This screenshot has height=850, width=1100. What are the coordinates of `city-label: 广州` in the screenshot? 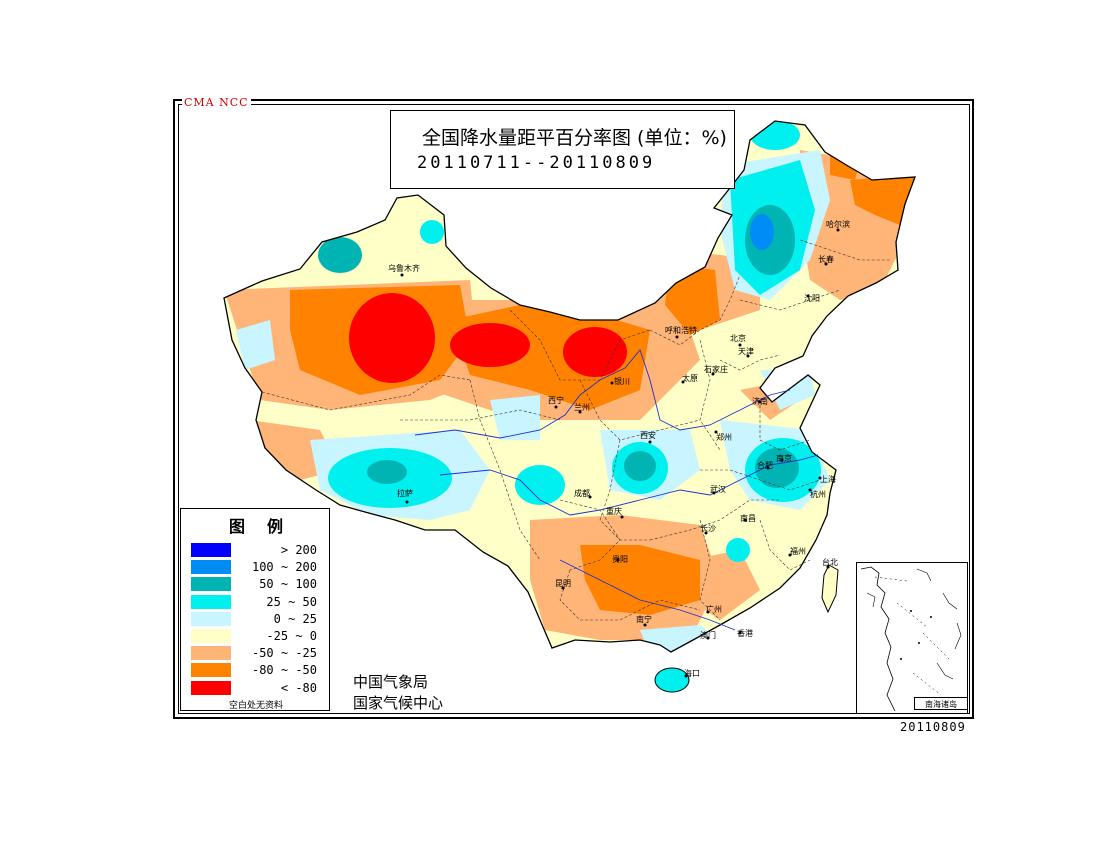 It's located at (714, 609).